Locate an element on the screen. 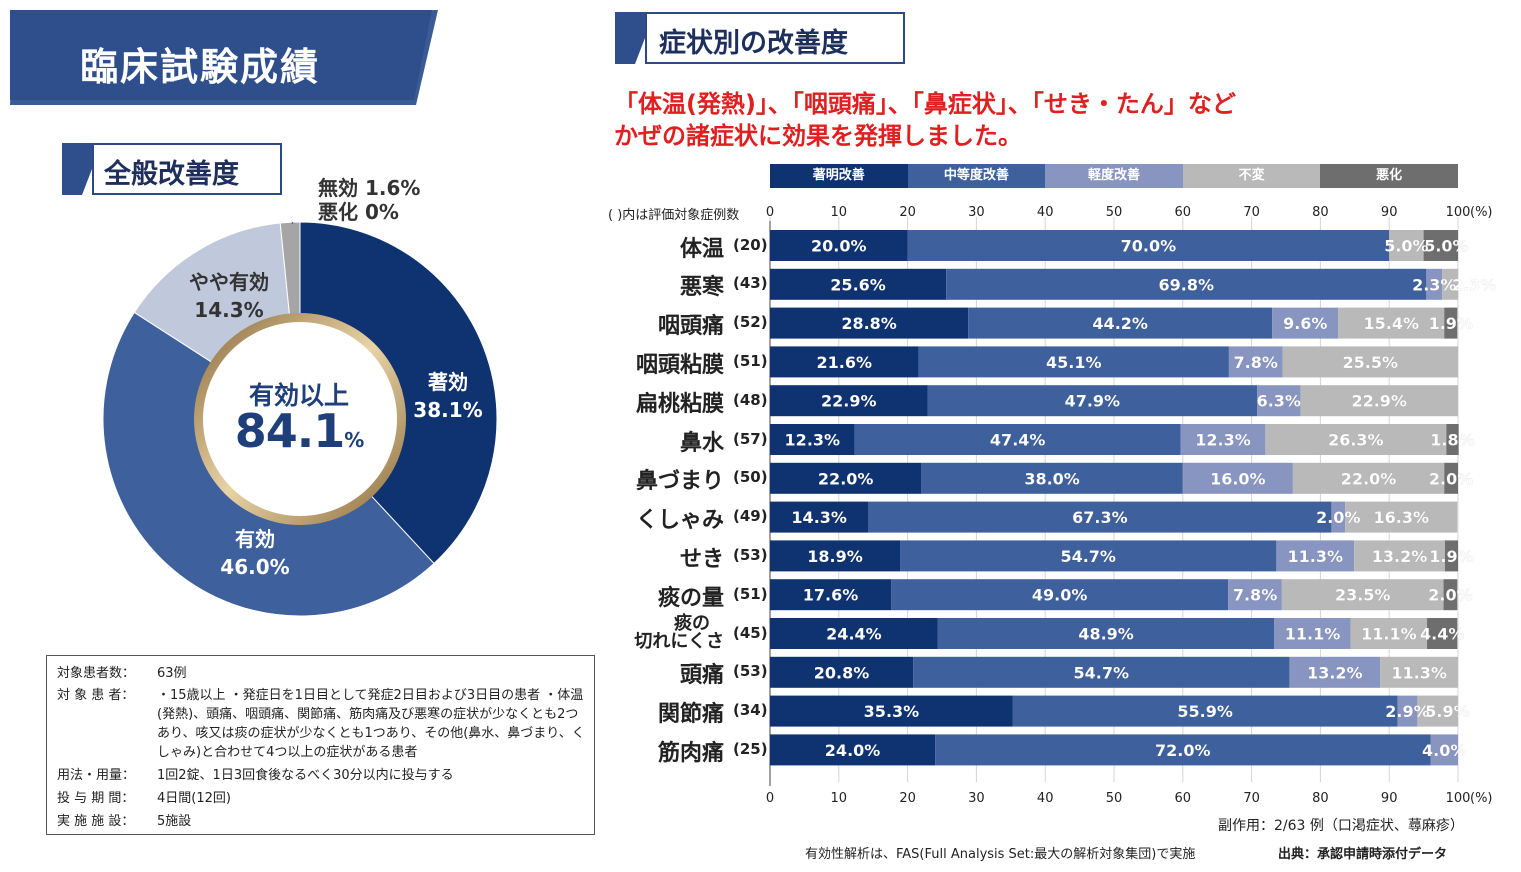  bar-label-3-2: 7.8% is located at coordinates (1256, 362).